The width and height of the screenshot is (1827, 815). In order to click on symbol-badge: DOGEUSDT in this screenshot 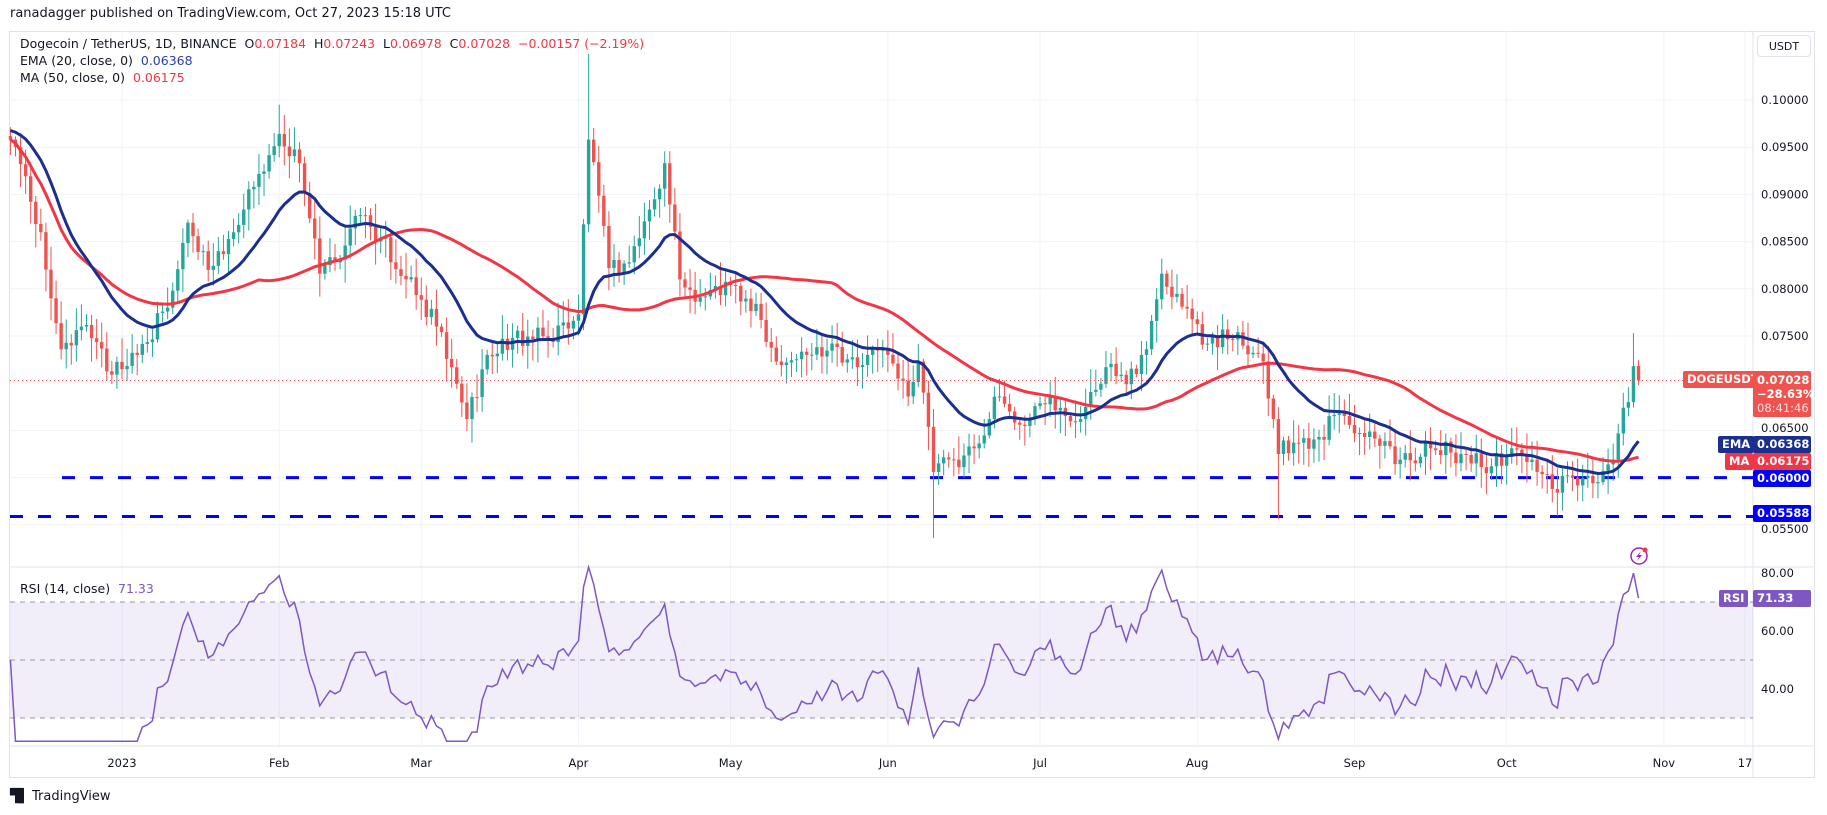, I will do `click(1723, 379)`.